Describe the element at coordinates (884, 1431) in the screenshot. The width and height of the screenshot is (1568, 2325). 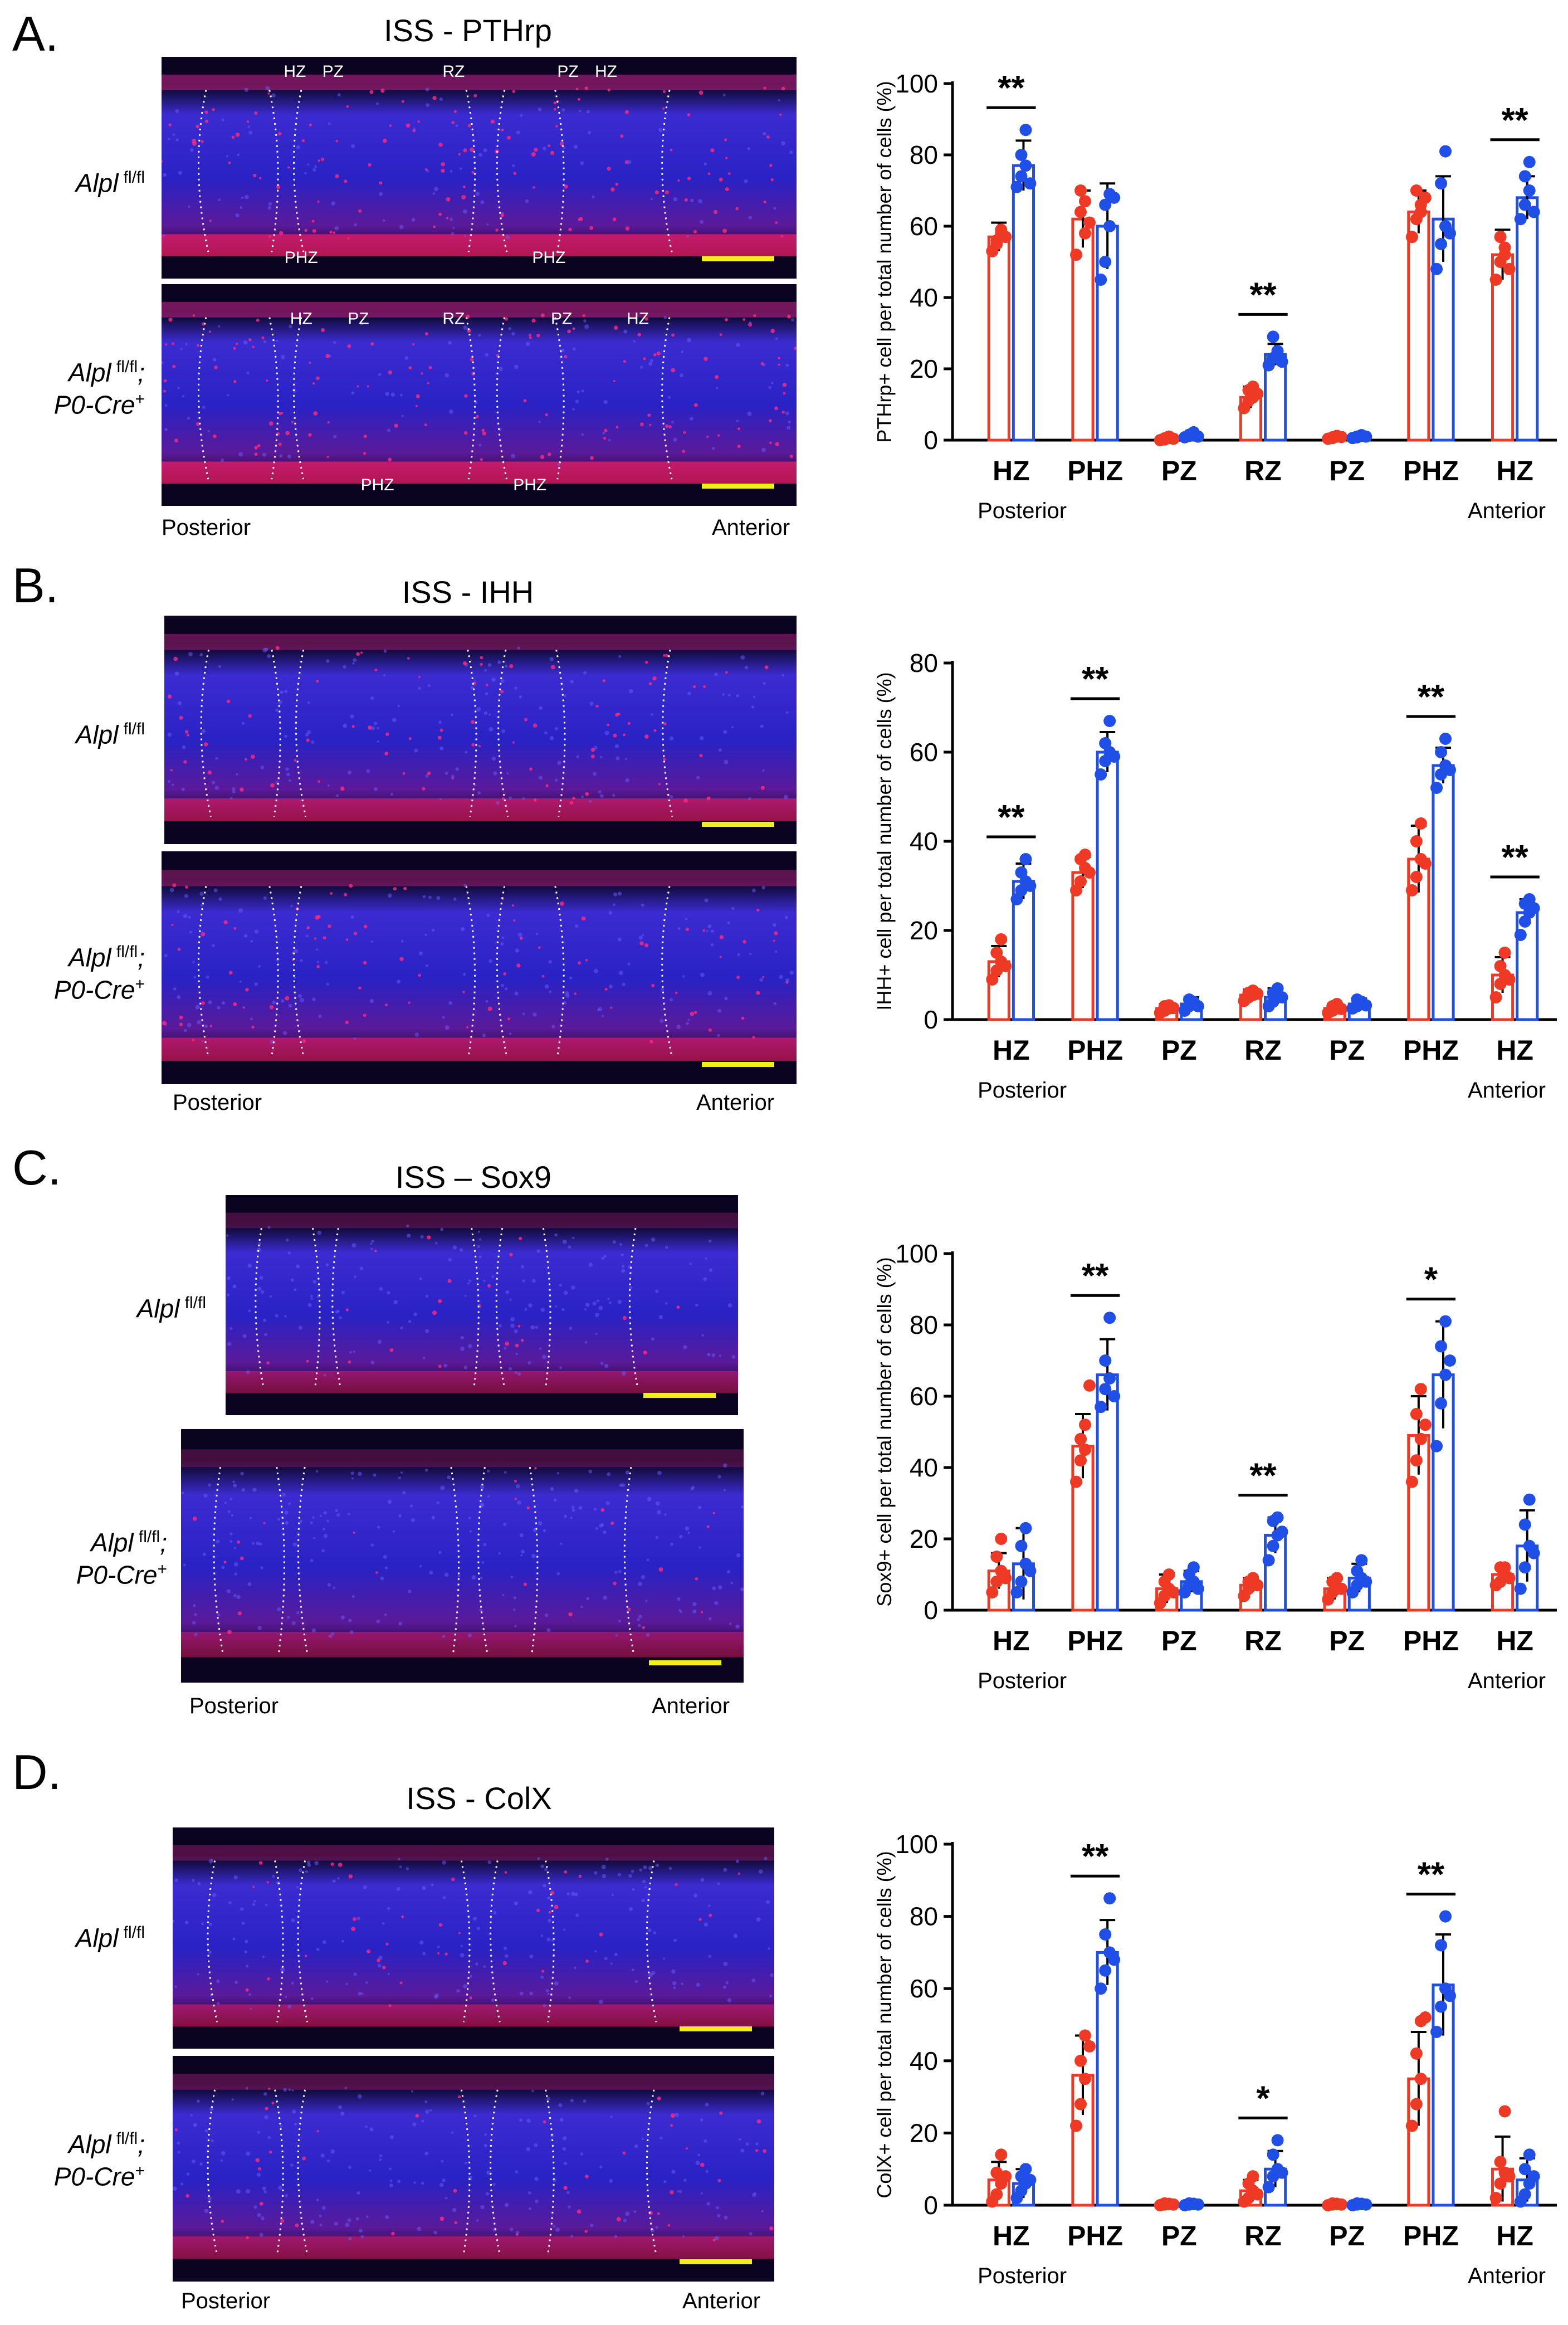
I see `y-axis-label: Sox9+ cell per total number of cells (%)` at that location.